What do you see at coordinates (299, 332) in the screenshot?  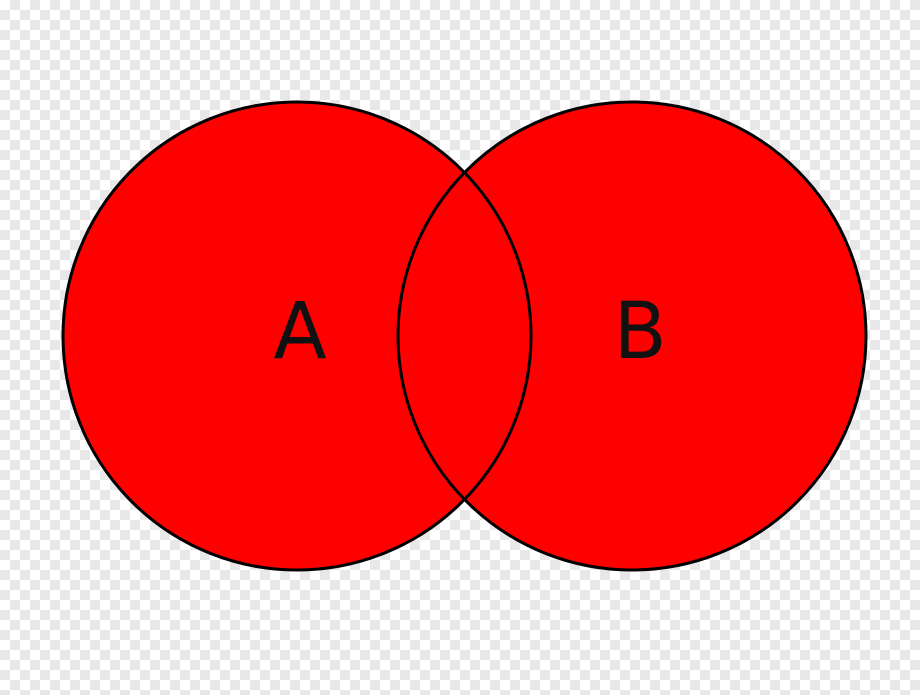 I see `set-a-label: A` at bounding box center [299, 332].